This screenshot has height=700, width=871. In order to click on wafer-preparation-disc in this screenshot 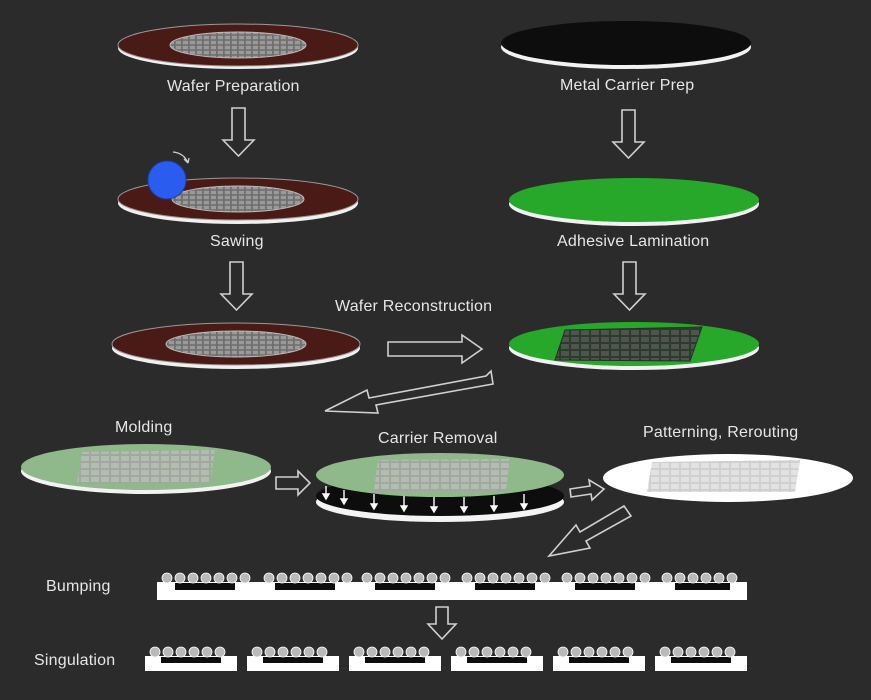, I will do `click(238, 46)`.